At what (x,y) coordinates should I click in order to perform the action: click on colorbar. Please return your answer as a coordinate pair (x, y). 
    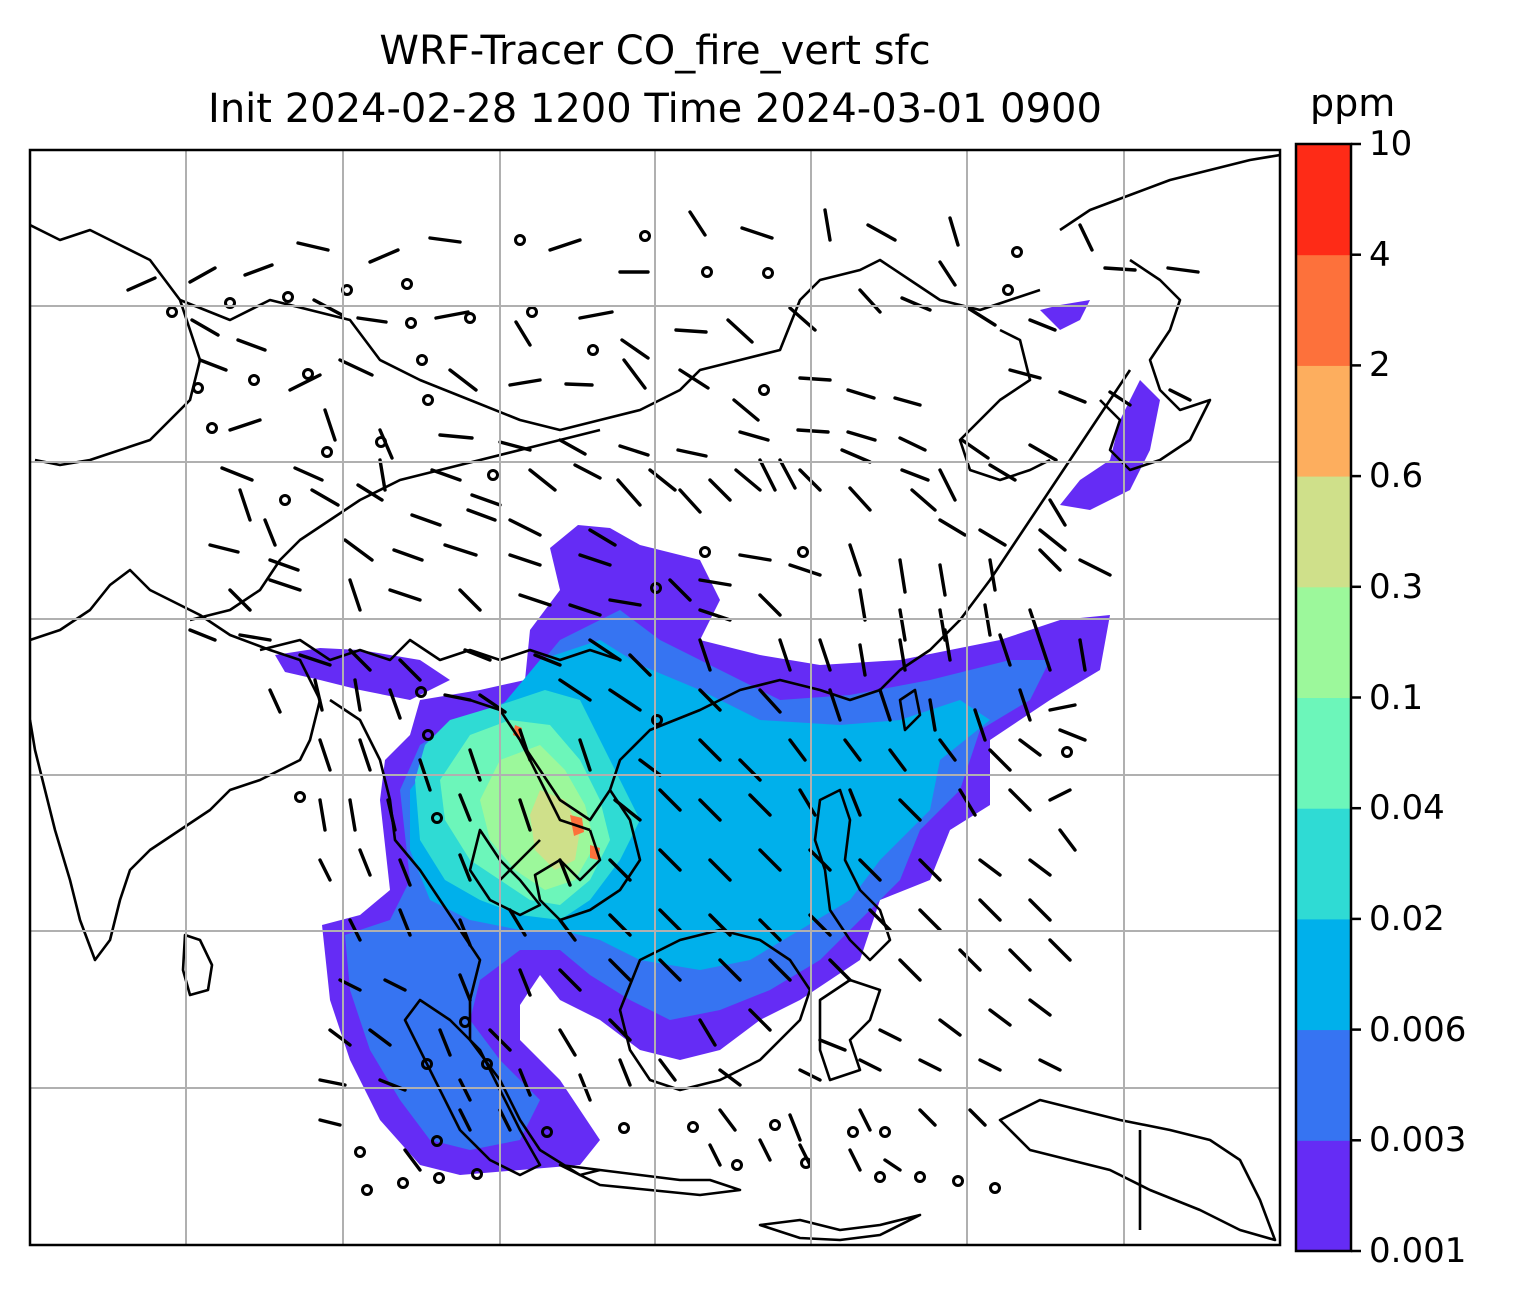
    Looking at the image, I should click on (1327, 697).